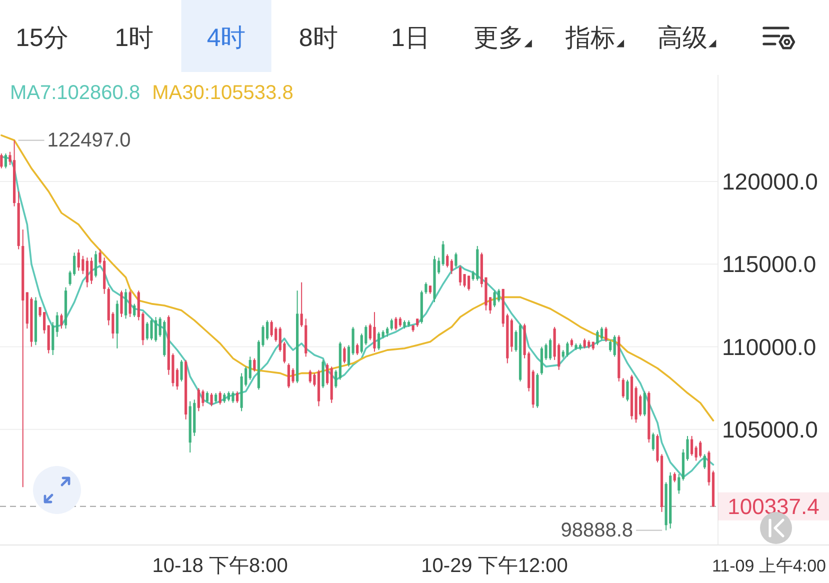 This screenshot has height=583, width=829. What do you see at coordinates (769, 347) in the screenshot?
I see `y-tick-label: 110000.0` at bounding box center [769, 347].